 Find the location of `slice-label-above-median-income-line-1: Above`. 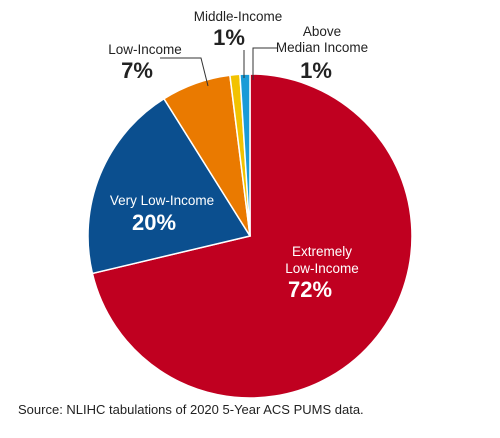

slice-label-above-median-income-line-1: Above is located at coordinates (322, 31).